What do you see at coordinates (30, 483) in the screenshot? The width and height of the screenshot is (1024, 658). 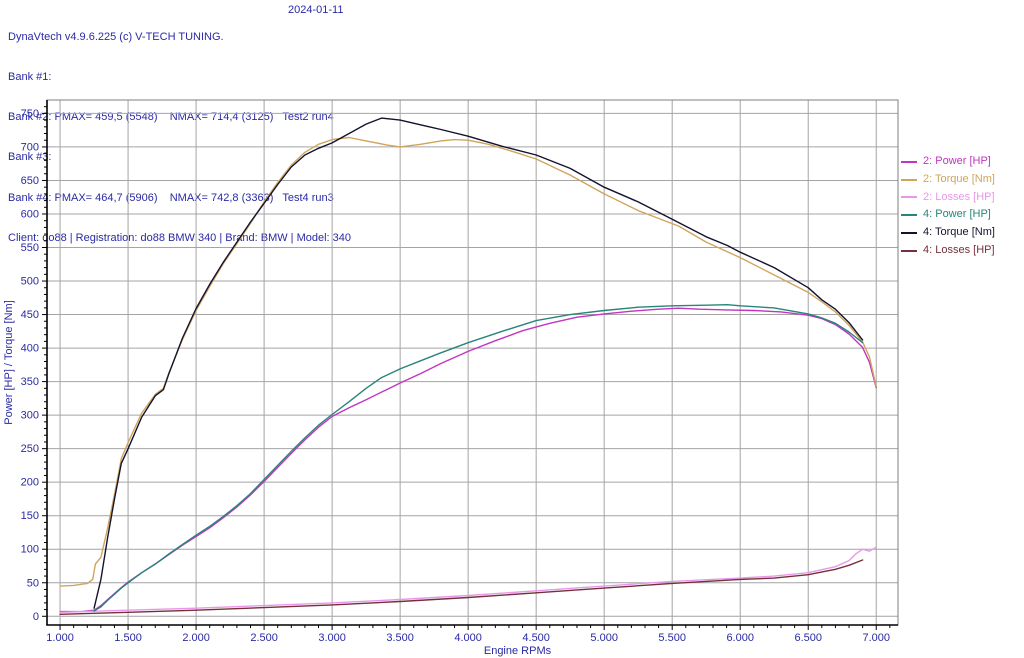 I see `y-tick-label: 200` at bounding box center [30, 483].